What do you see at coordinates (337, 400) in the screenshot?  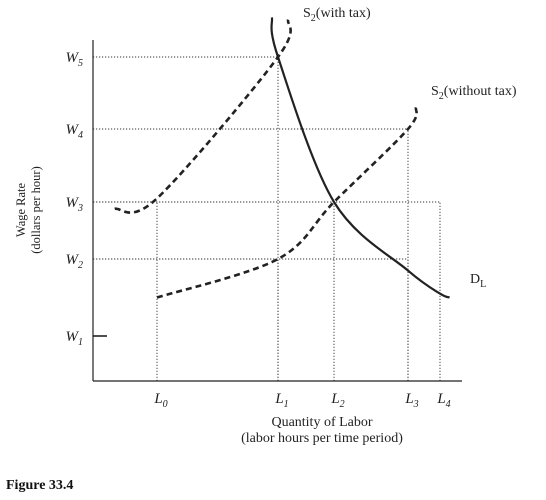 I see `x-tick-label-l2: L2` at bounding box center [337, 400].